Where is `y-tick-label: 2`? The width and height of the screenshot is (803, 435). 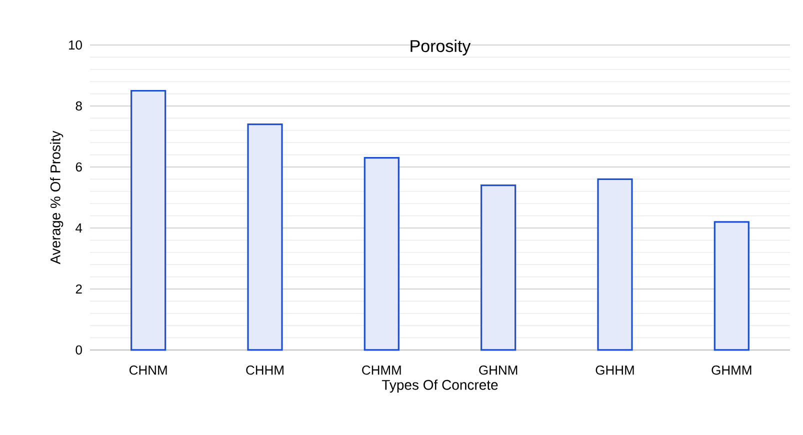
y-tick-label: 2 is located at coordinates (79, 289).